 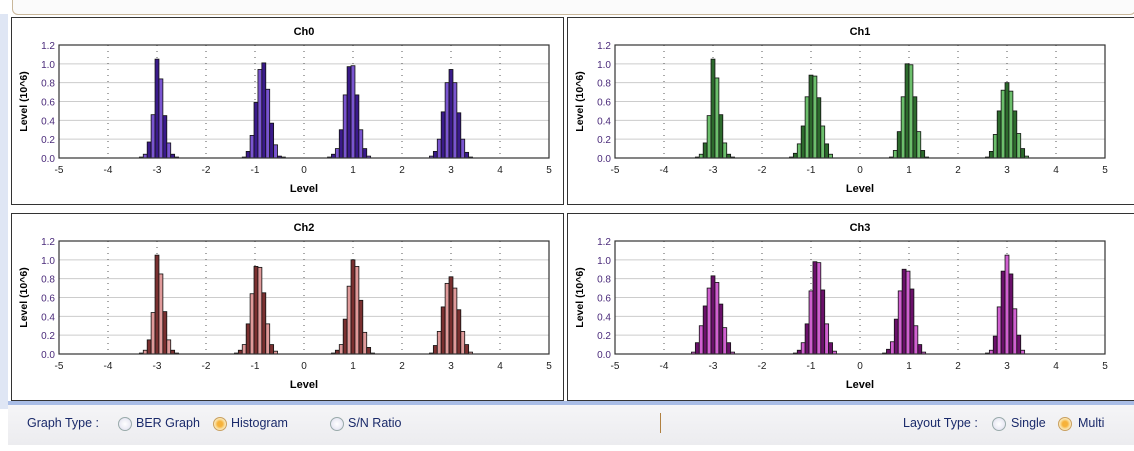 What do you see at coordinates (811, 366) in the screenshot?
I see `x-tick-label: -1` at bounding box center [811, 366].